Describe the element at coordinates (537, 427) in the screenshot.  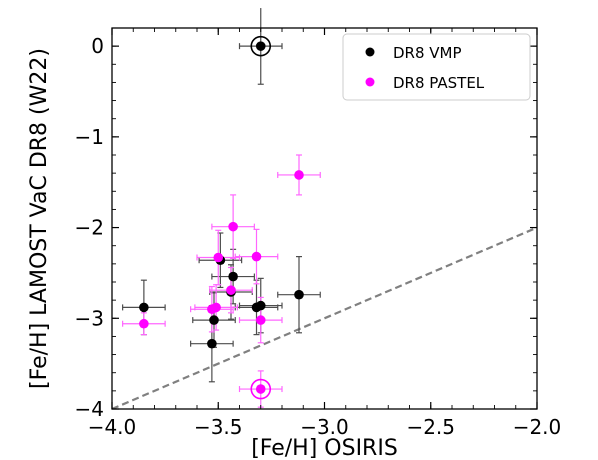
I see `x-tick-label: −2.0` at that location.